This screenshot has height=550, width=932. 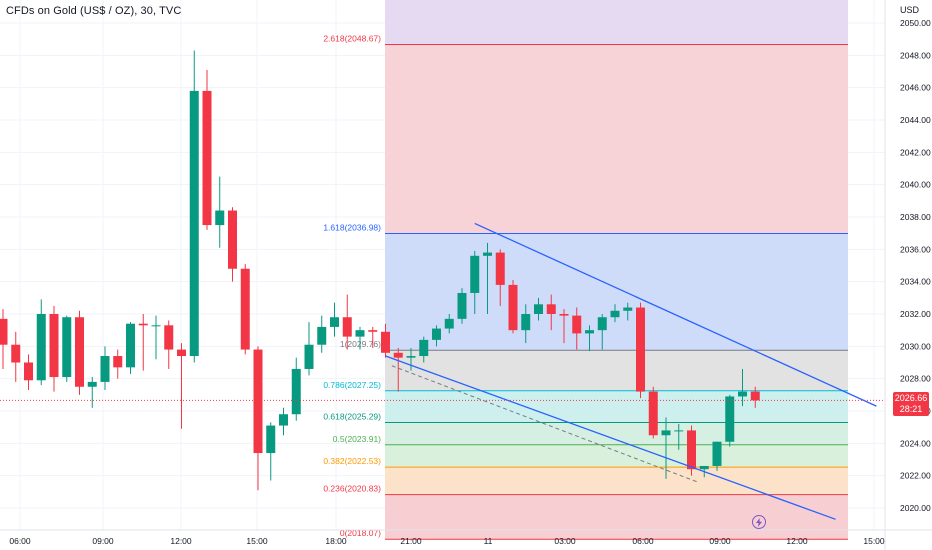 What do you see at coordinates (357, 439) in the screenshot?
I see `fib-level-label: 0.5(2023.91)` at bounding box center [357, 439].